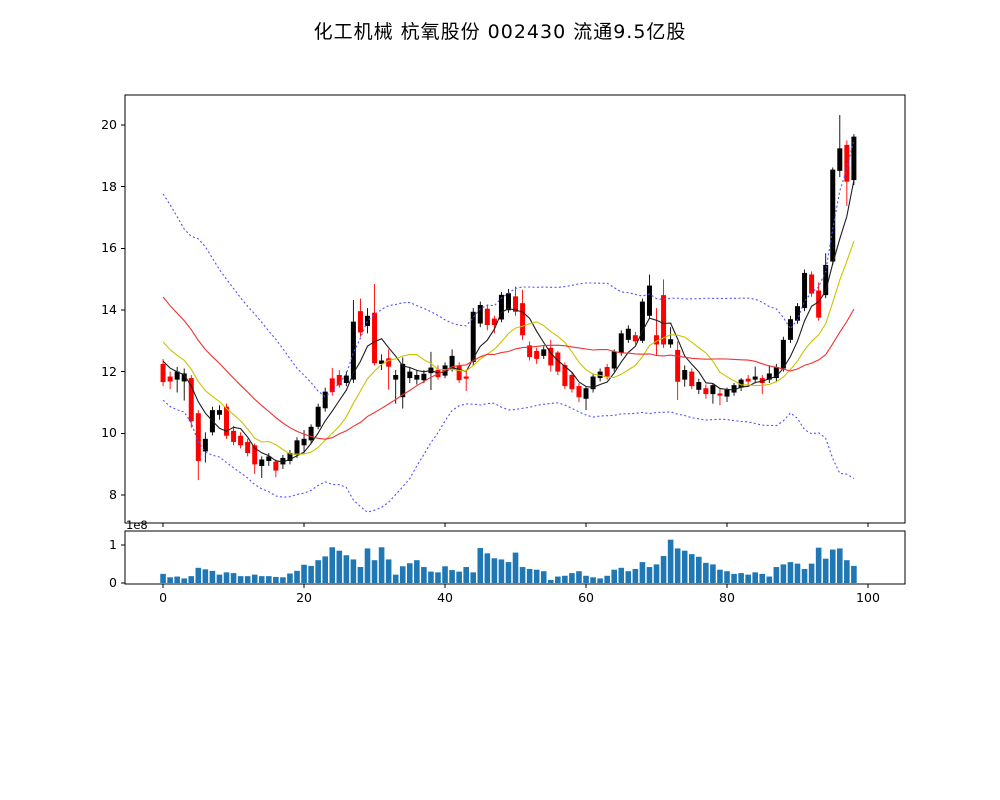  Describe the element at coordinates (586, 597) in the screenshot. I see `x-tick-label: 60` at that location.